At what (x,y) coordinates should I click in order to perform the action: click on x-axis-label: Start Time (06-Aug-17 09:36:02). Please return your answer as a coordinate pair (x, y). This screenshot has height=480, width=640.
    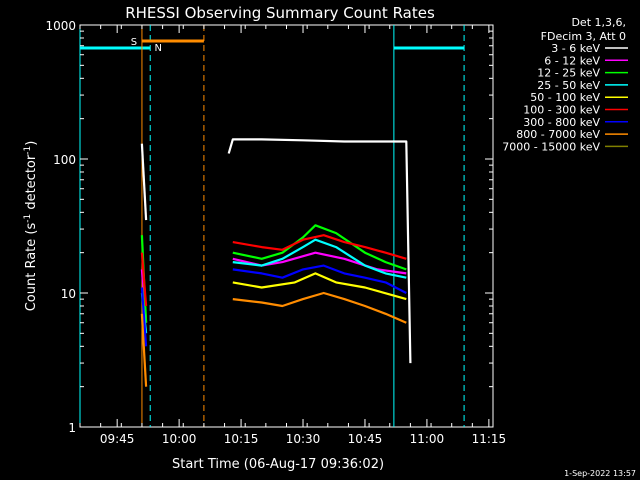
    Looking at the image, I should click on (278, 464).